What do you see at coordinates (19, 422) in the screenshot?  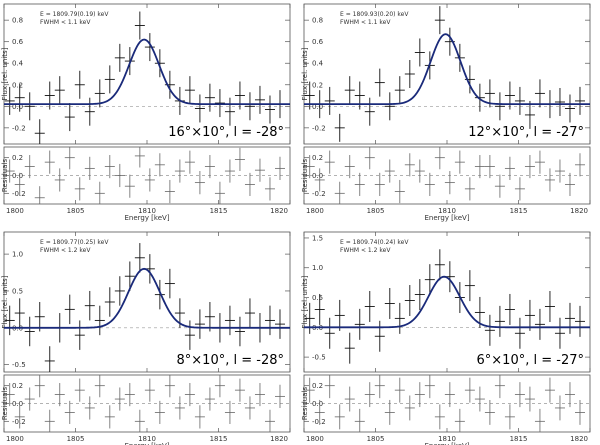 I see `res-y-tick-label: -0.2` at bounding box center [19, 422].